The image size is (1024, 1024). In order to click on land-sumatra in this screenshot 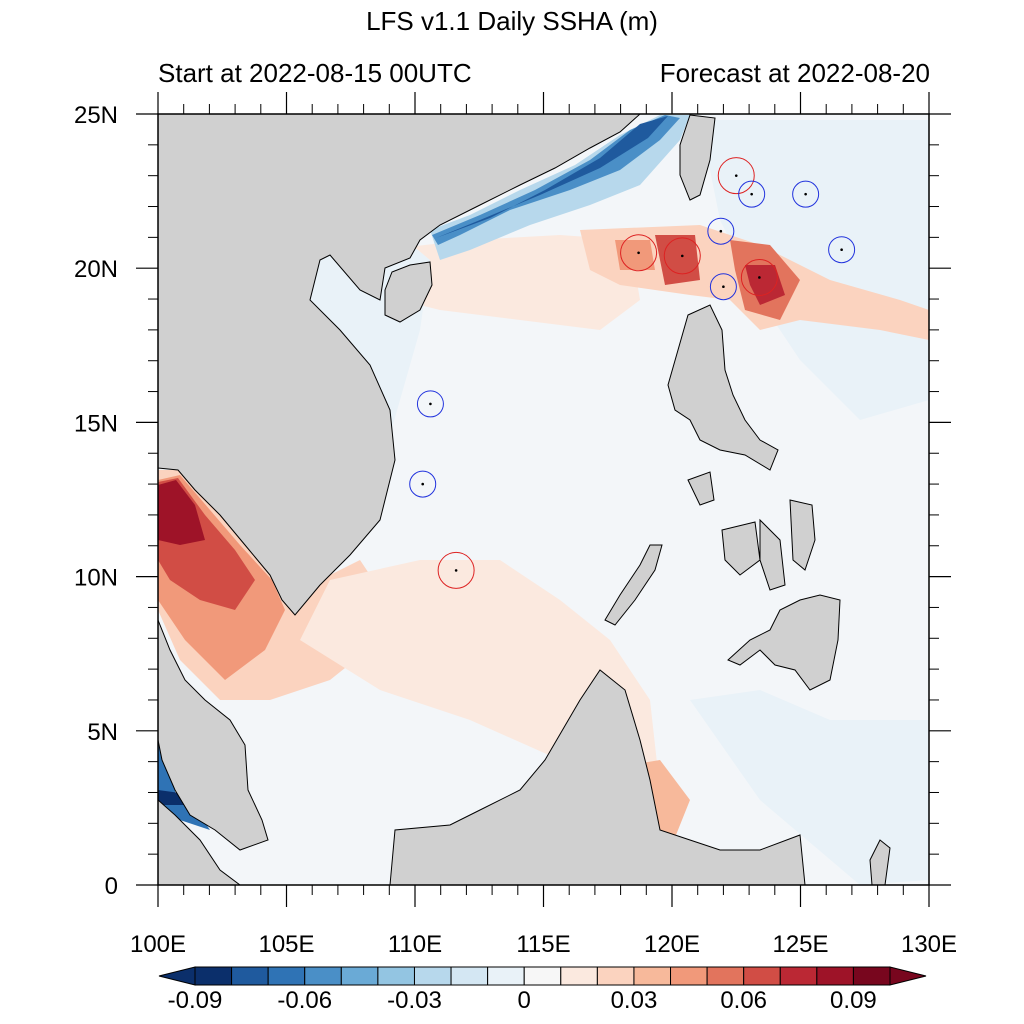, I will do `click(199, 842)`.